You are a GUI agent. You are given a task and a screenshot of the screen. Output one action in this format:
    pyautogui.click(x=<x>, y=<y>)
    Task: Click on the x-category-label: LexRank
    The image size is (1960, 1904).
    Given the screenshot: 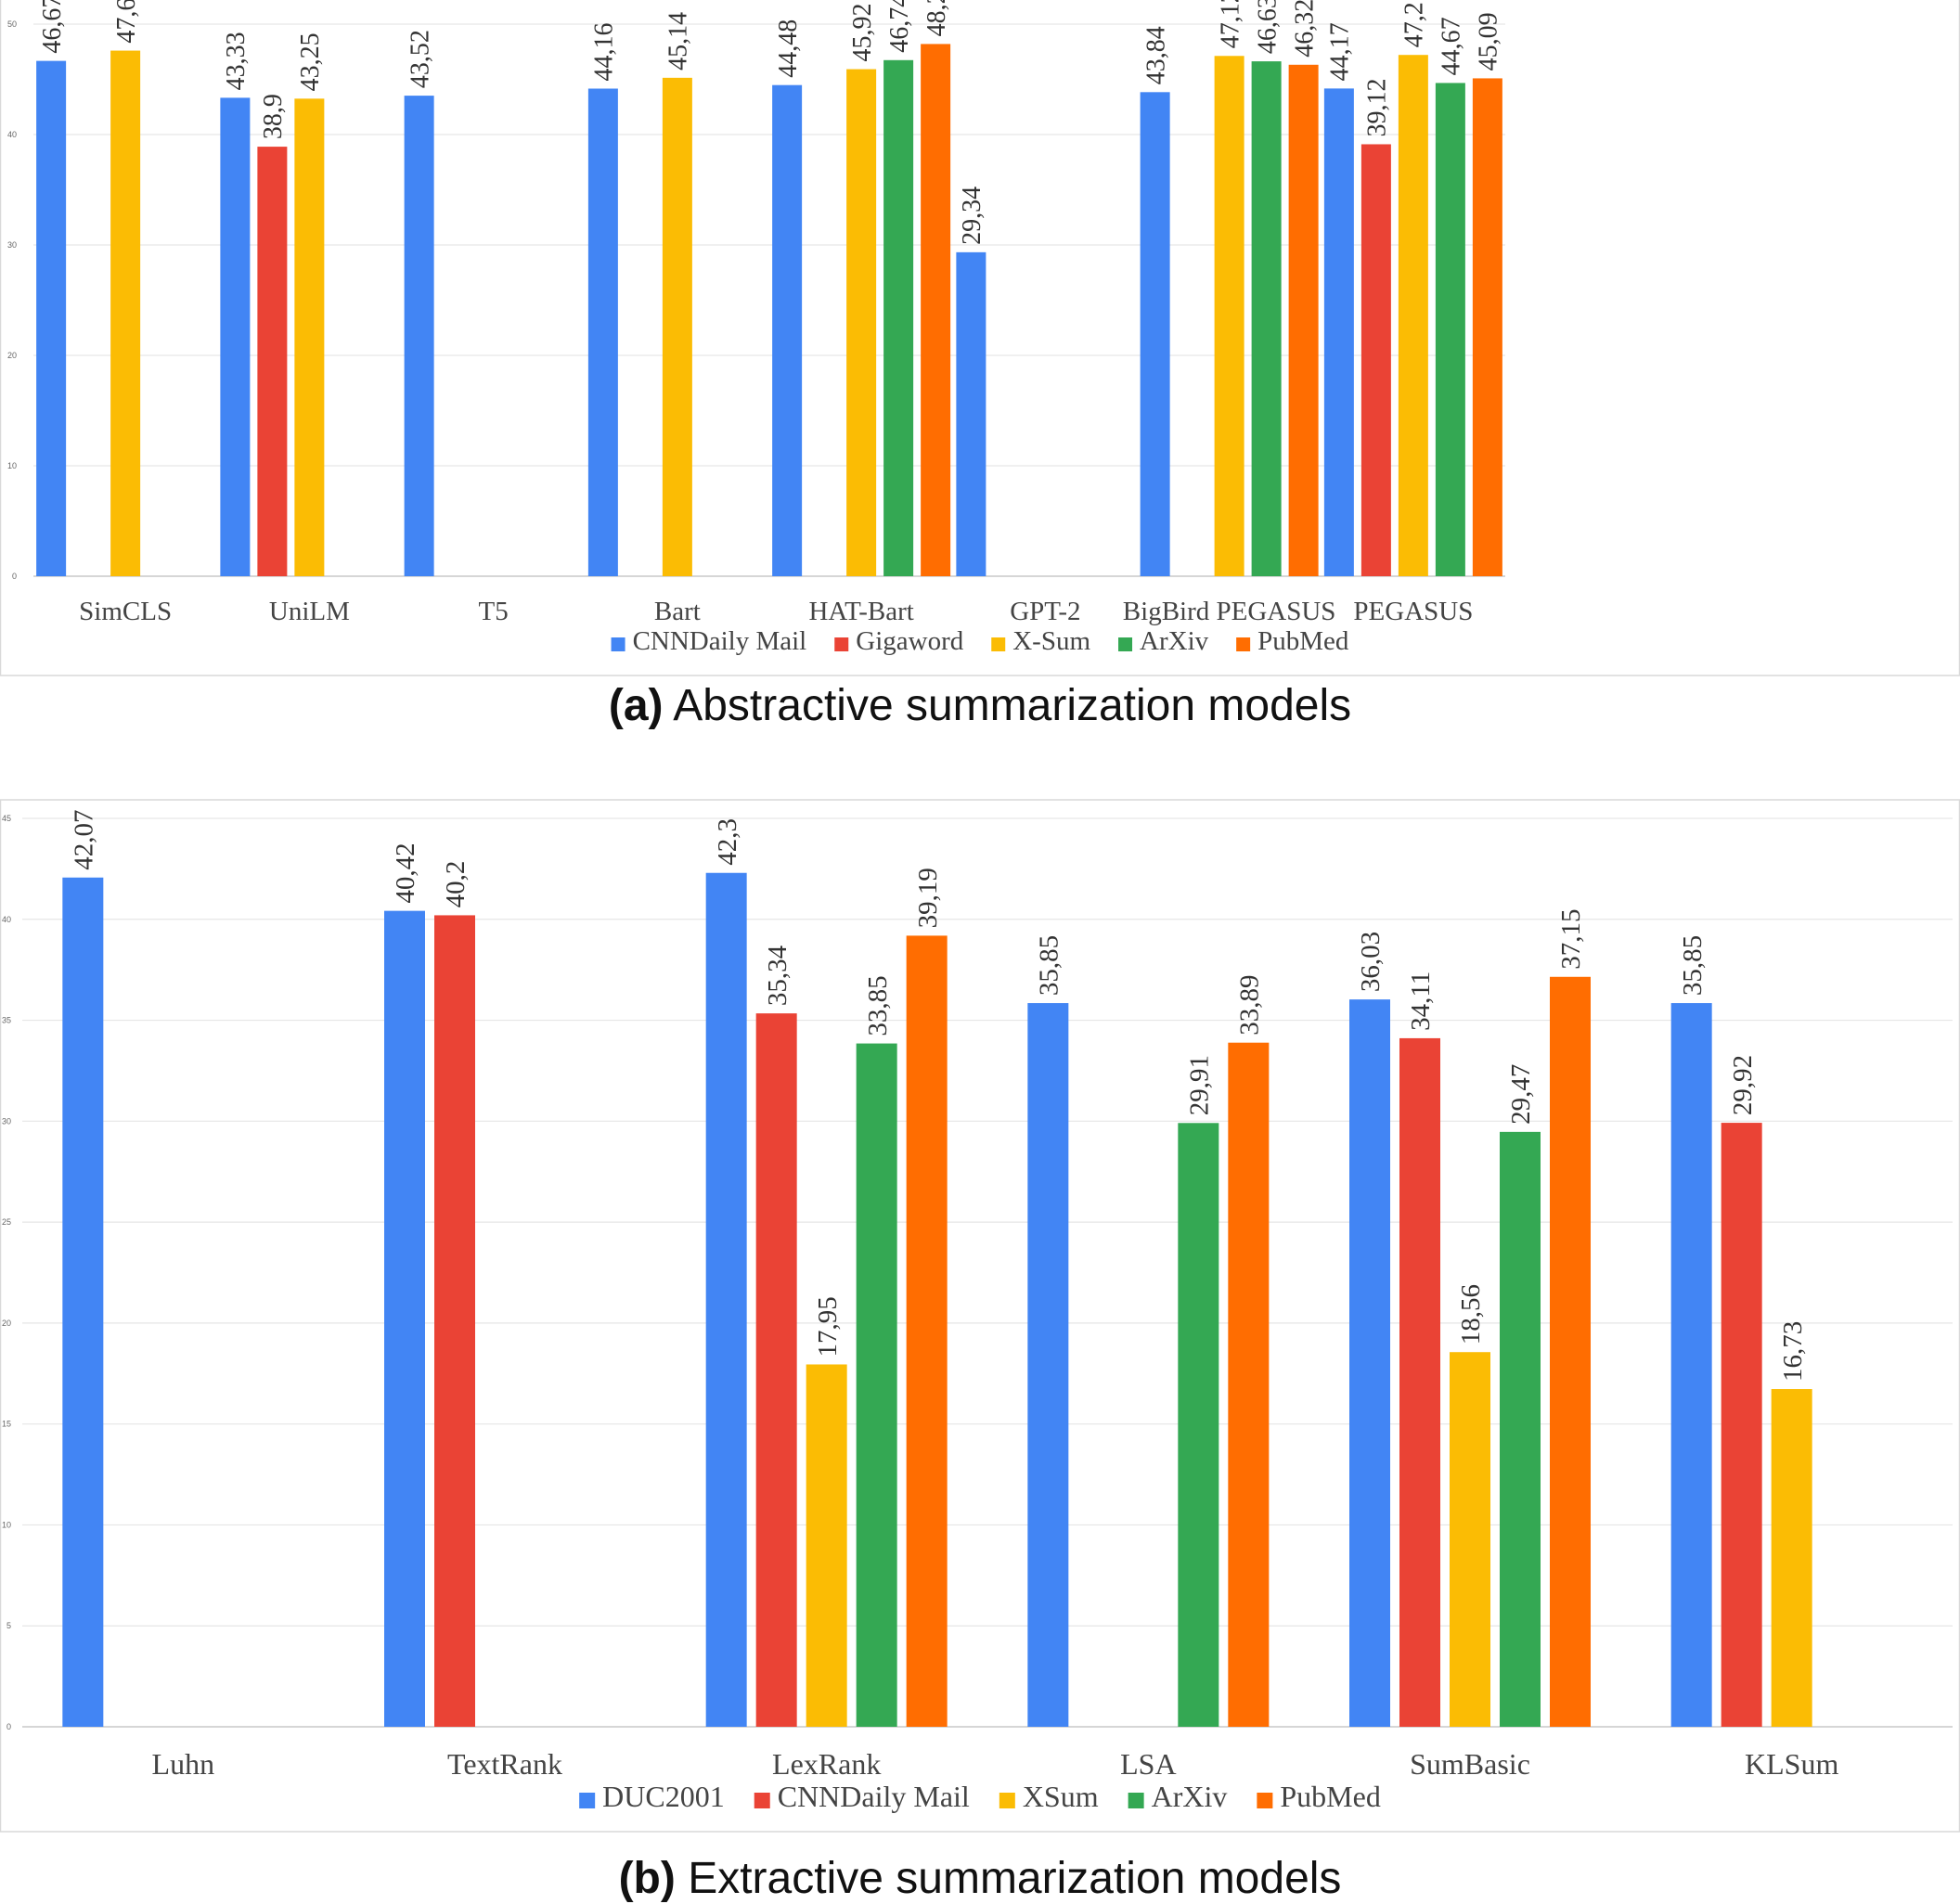 What is the action you would take?
    pyautogui.click(x=826, y=1764)
    